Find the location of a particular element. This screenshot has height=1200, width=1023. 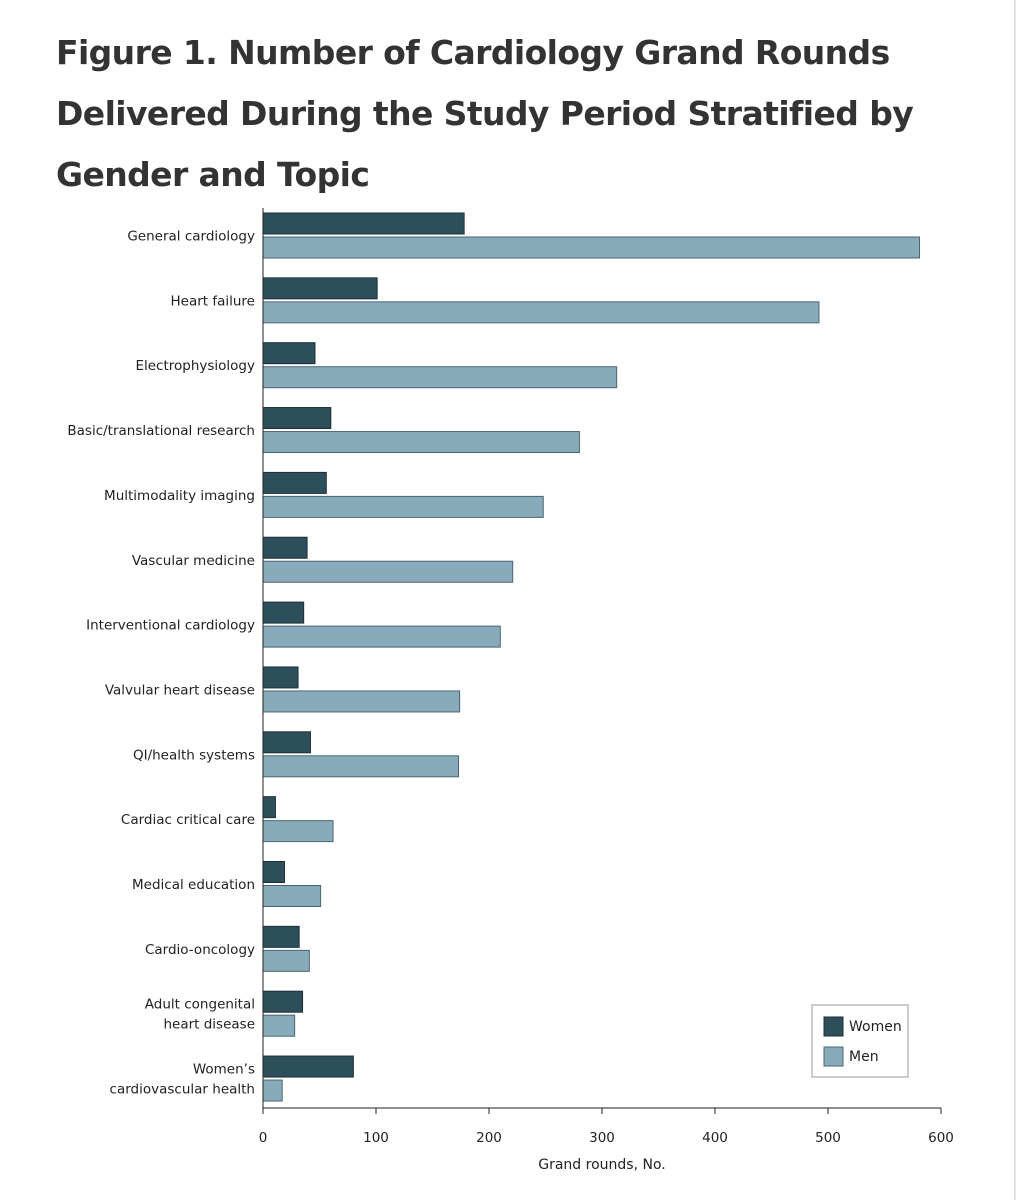

x-tick-label-400: 400 is located at coordinates (715, 1138).